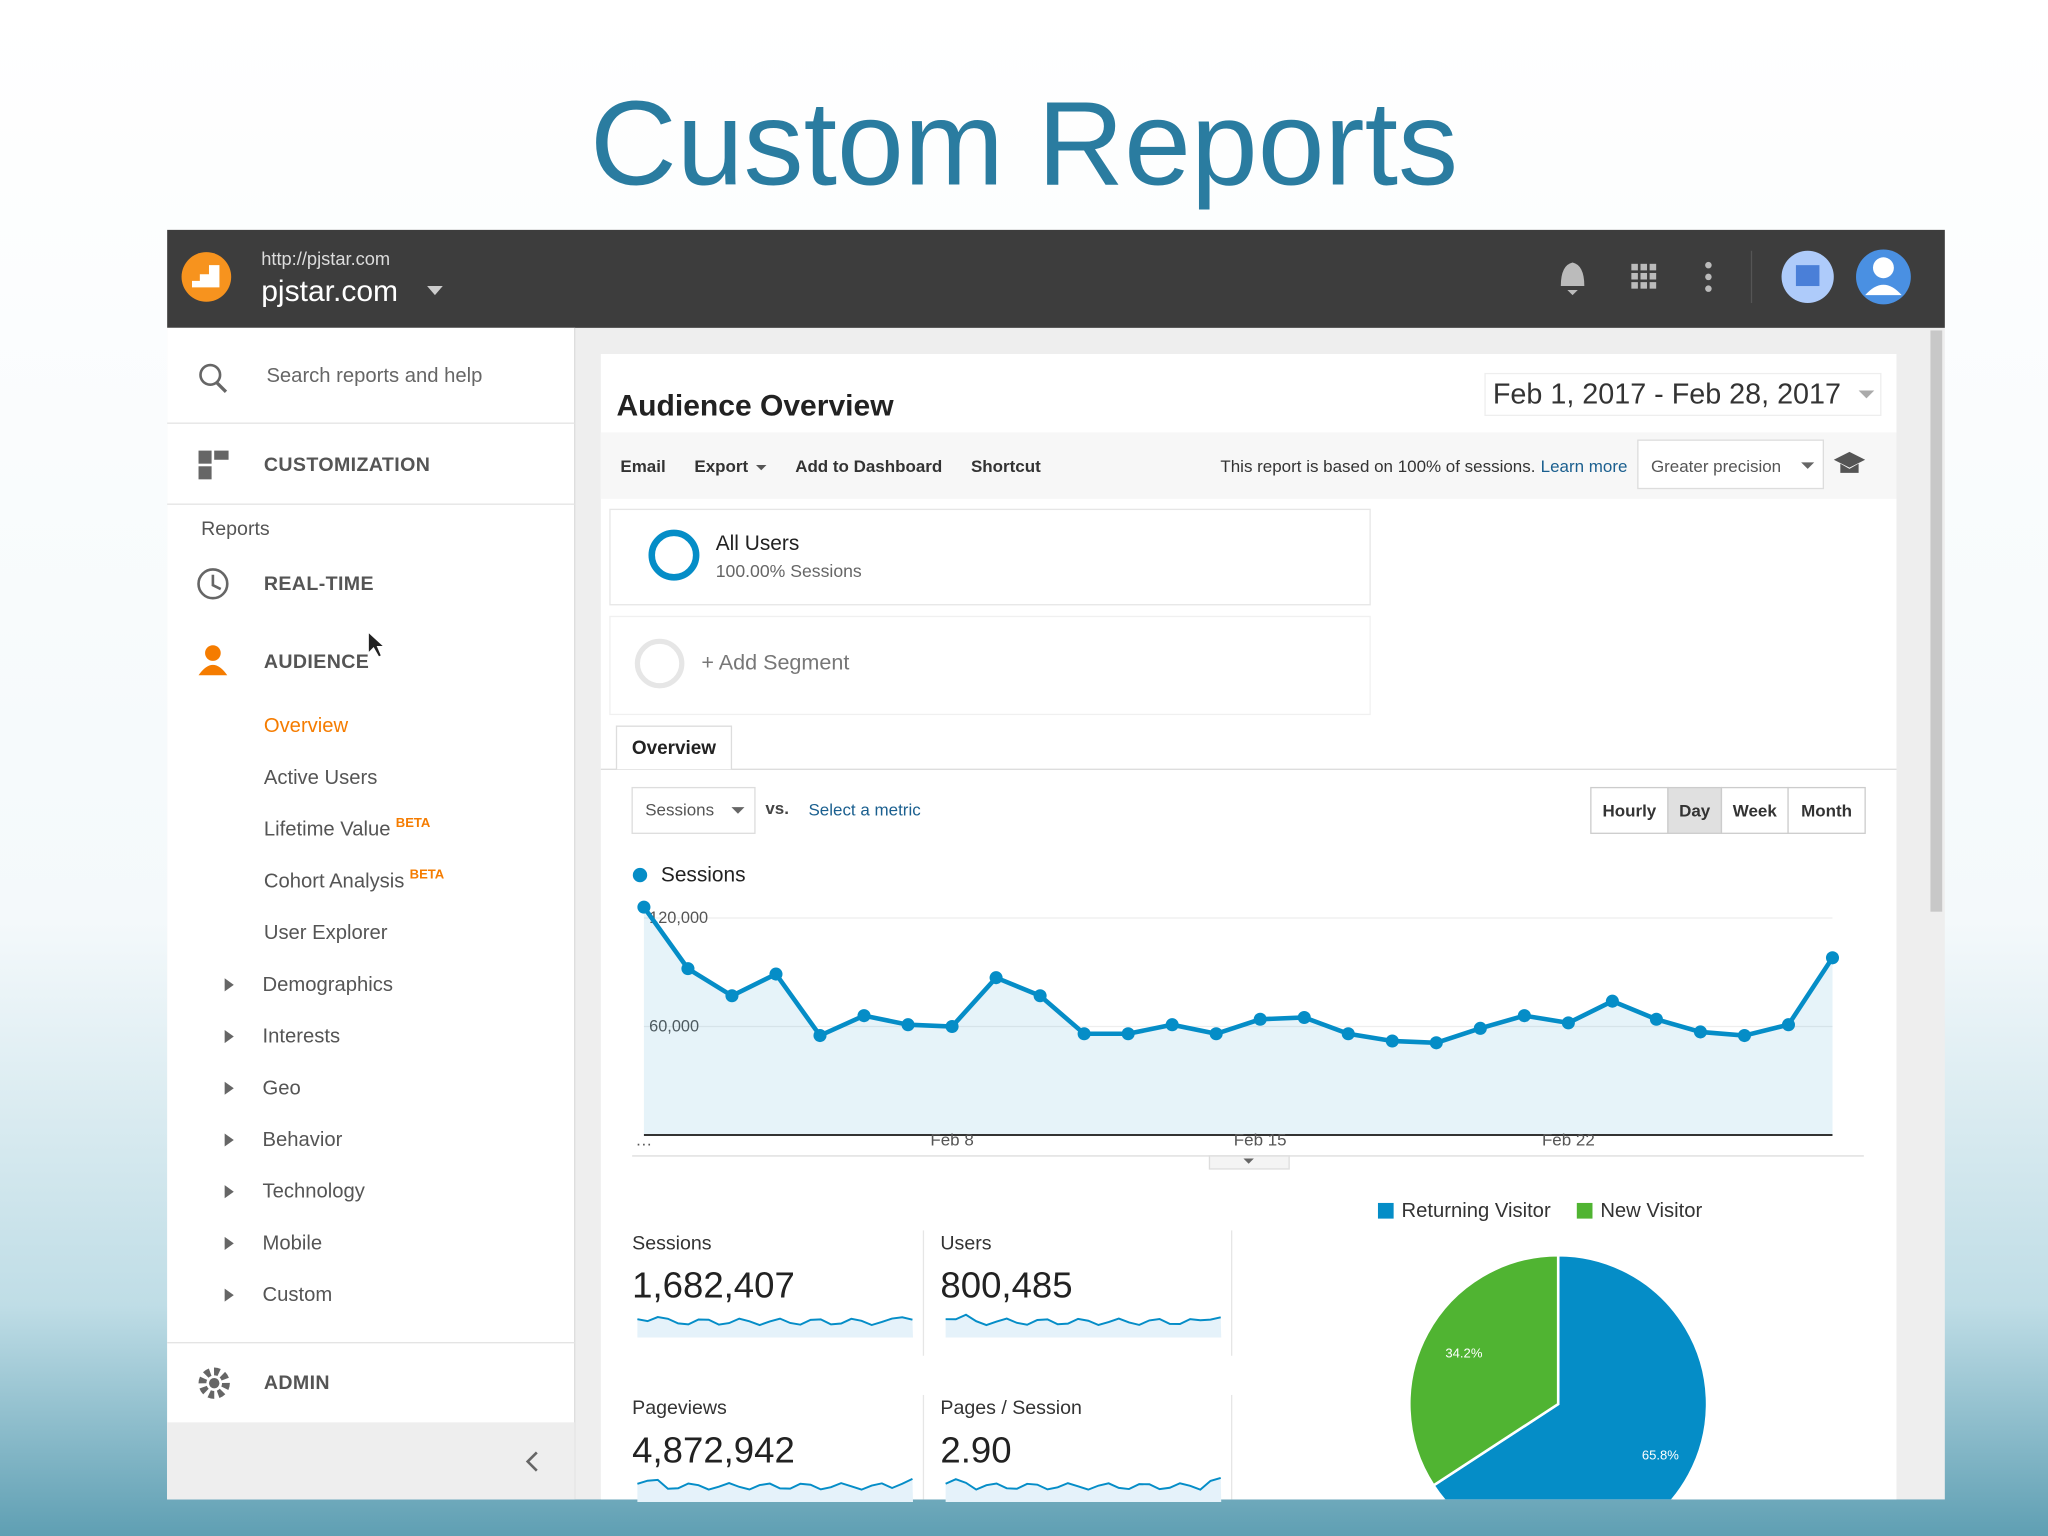  I want to click on precision-label: Greater precision, so click(1716, 466).